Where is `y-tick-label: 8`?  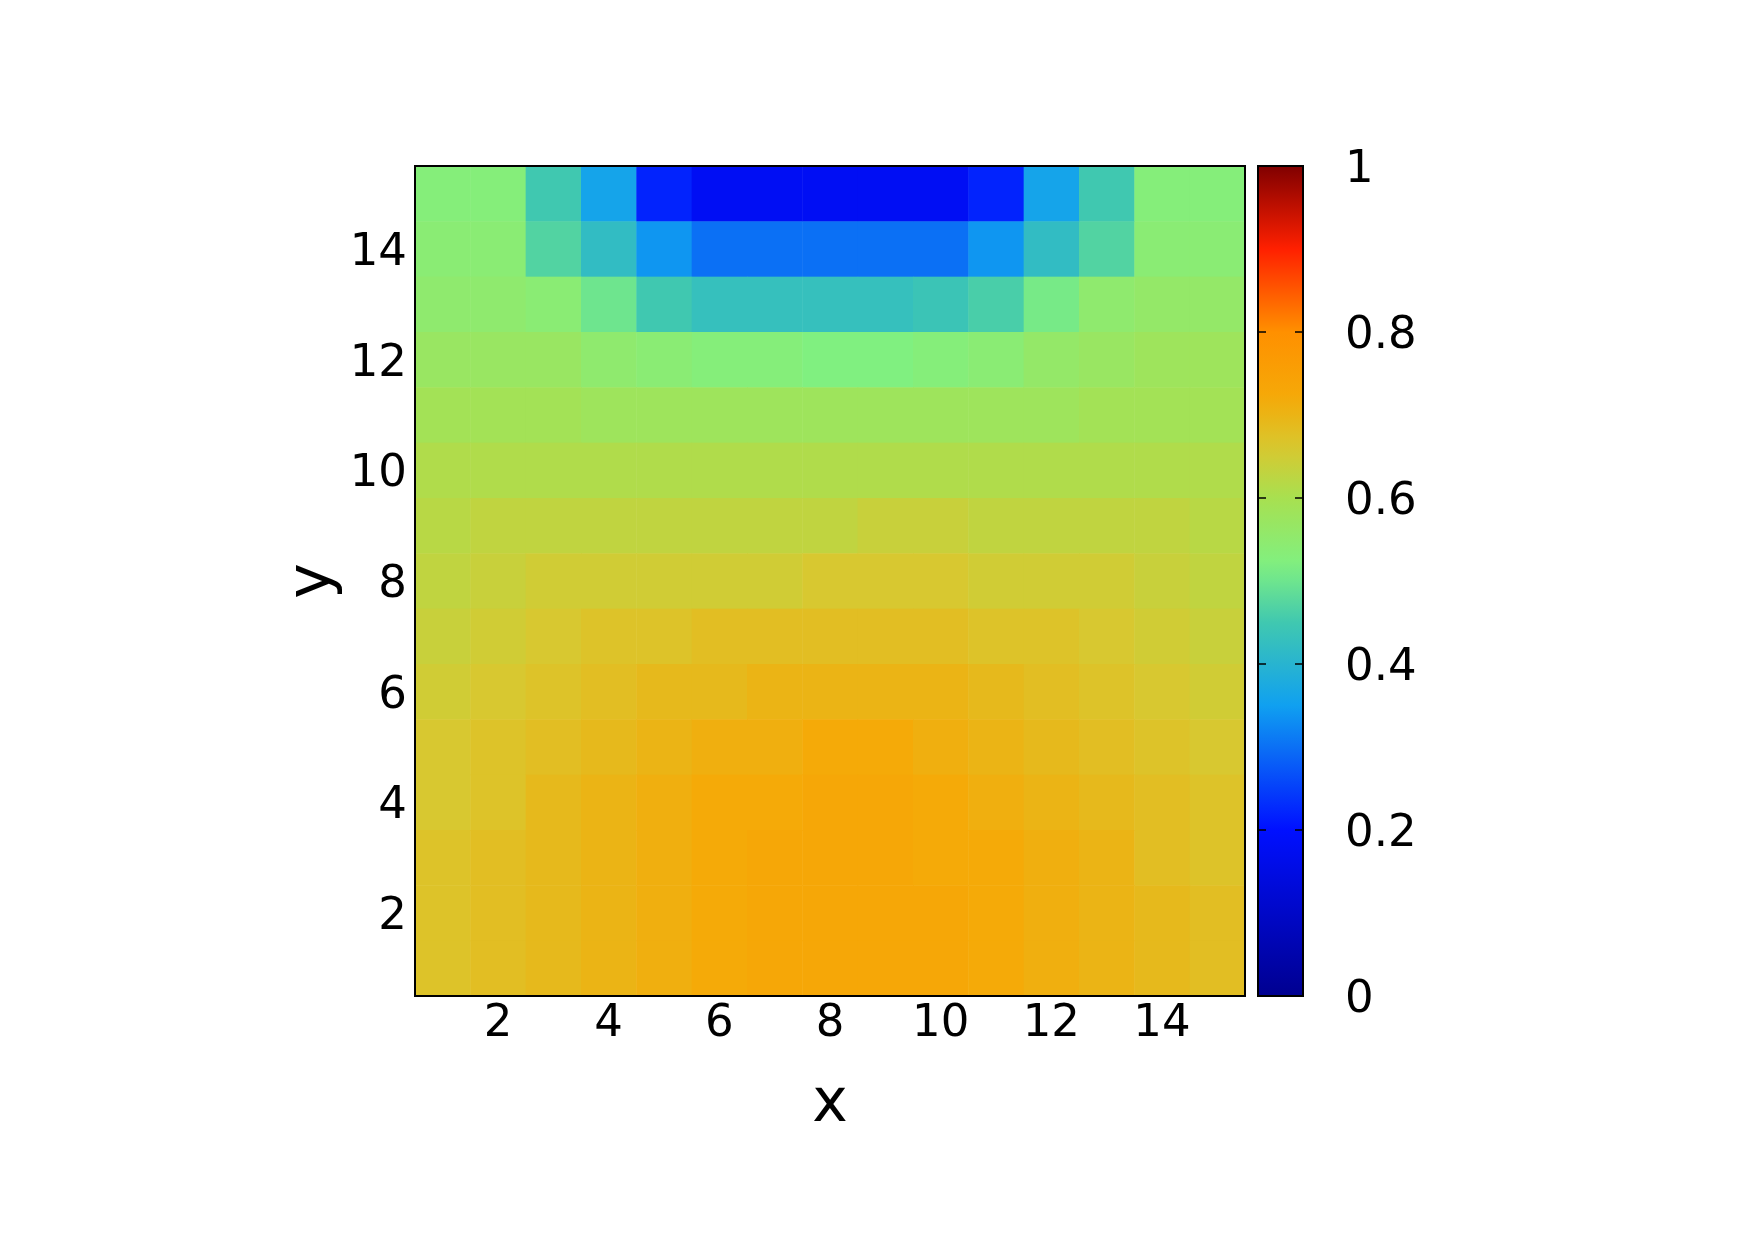 y-tick-label: 8 is located at coordinates (392, 581).